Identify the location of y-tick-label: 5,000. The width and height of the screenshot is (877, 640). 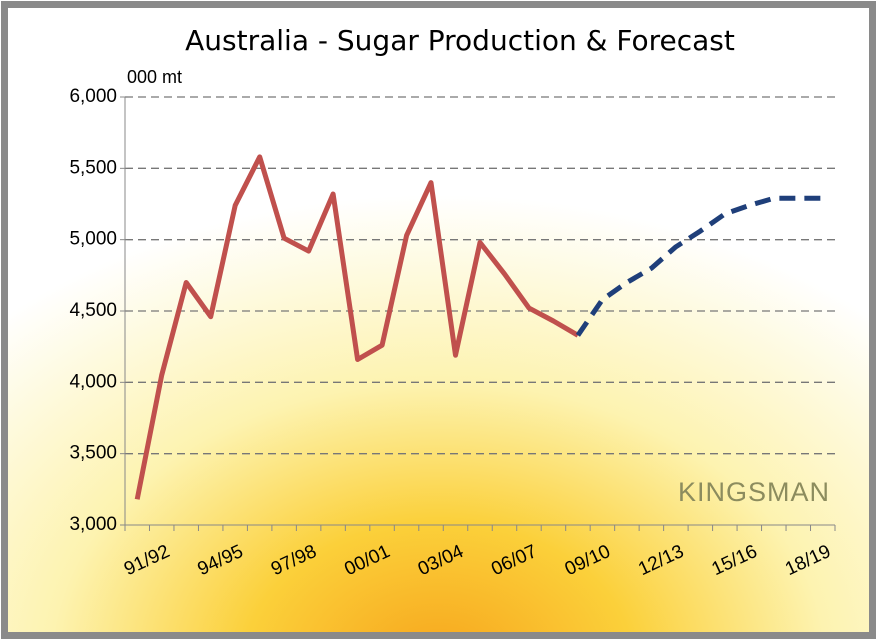
(93, 239).